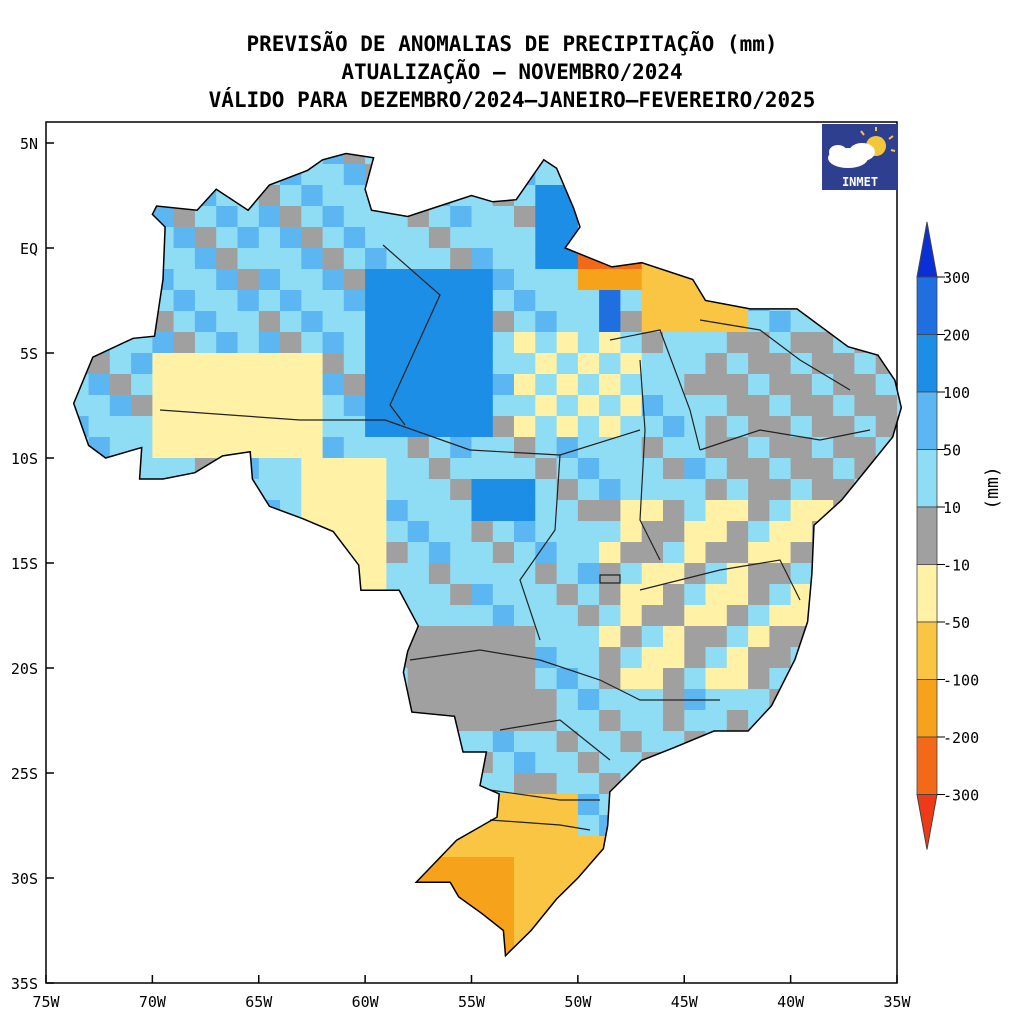  I want to click on lat-tick-label: 5S, so click(29, 354).